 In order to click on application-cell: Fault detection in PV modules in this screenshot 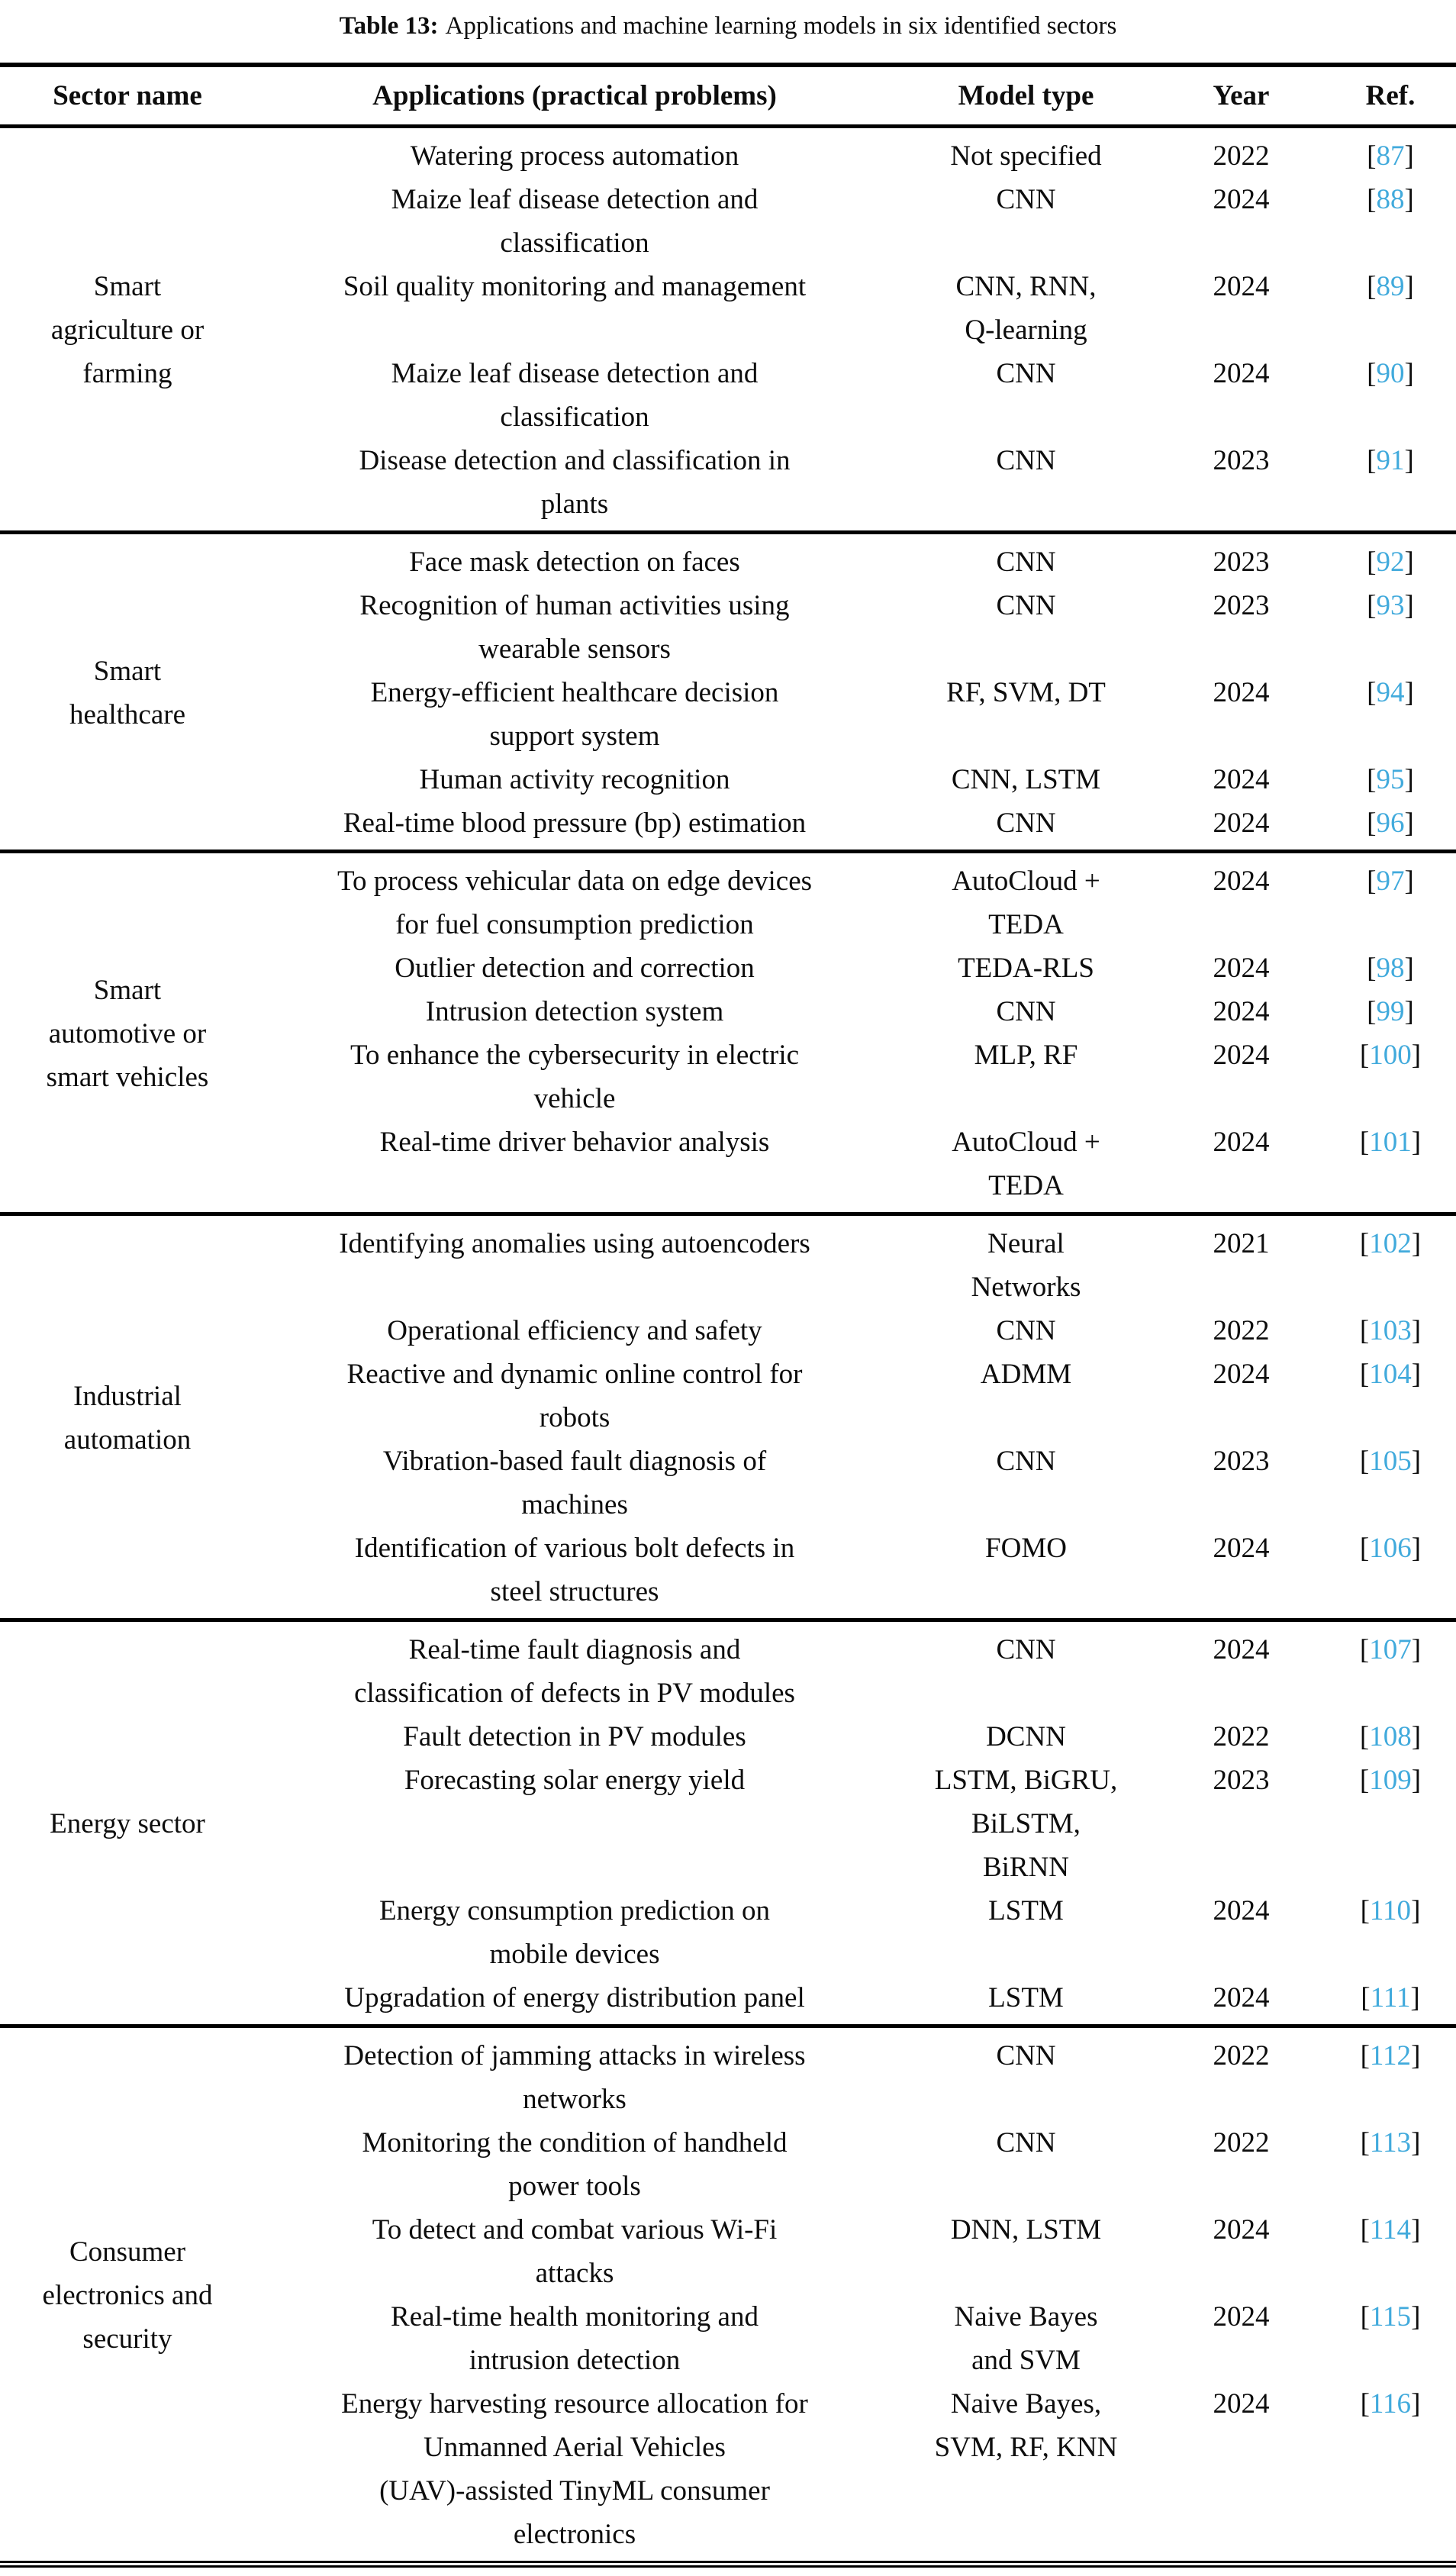, I will do `click(574, 1737)`.